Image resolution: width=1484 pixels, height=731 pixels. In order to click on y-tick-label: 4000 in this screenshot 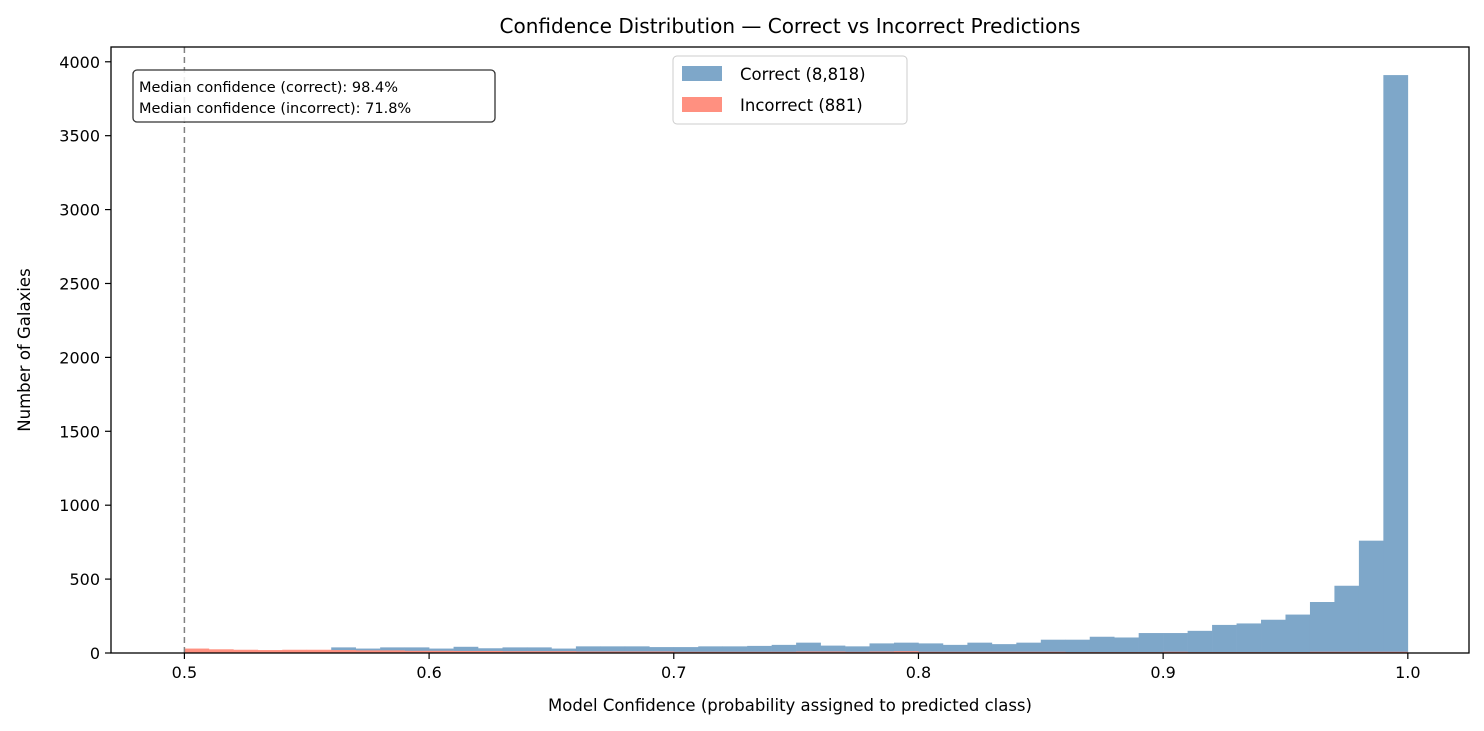, I will do `click(79, 62)`.